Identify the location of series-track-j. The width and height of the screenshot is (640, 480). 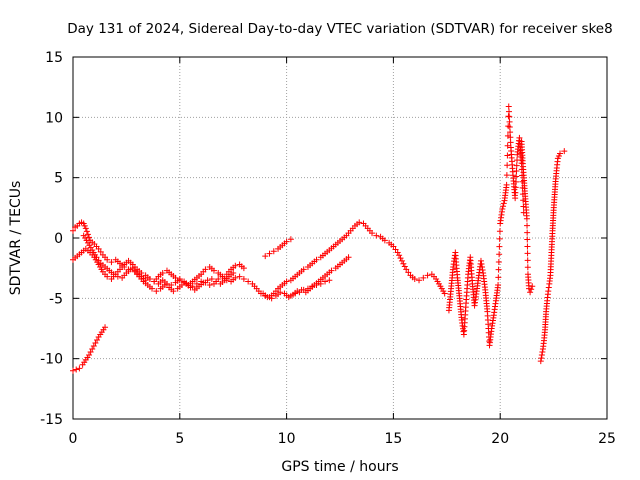
(552, 256).